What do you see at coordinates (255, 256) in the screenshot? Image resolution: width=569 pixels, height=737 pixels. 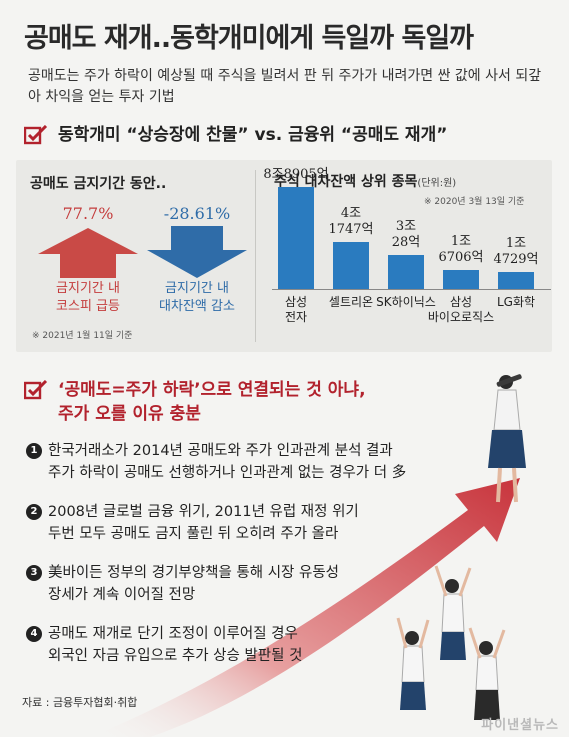 I see `panel-divider` at bounding box center [255, 256].